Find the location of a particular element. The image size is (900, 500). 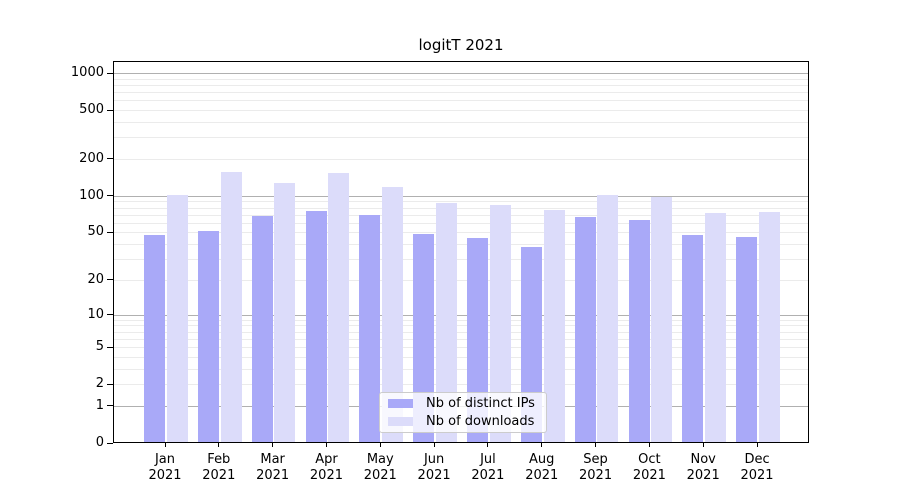

x-tick-label: Jul 2021 is located at coordinates (488, 467).